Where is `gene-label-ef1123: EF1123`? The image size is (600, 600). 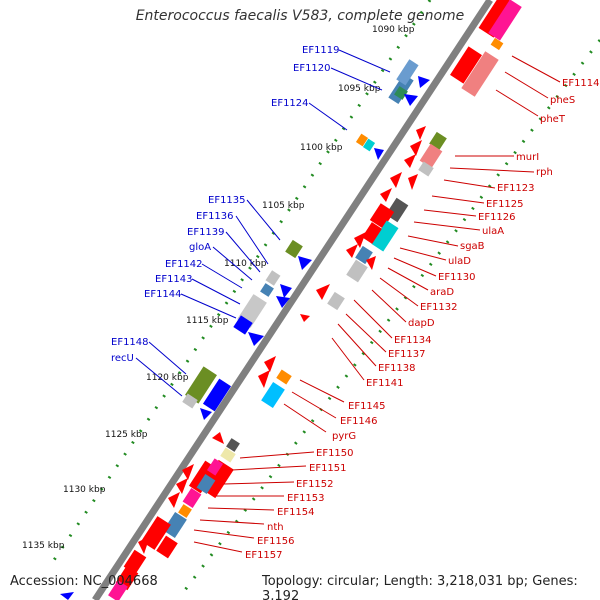
gene-label-ef1123: EF1123 is located at coordinates (516, 188).